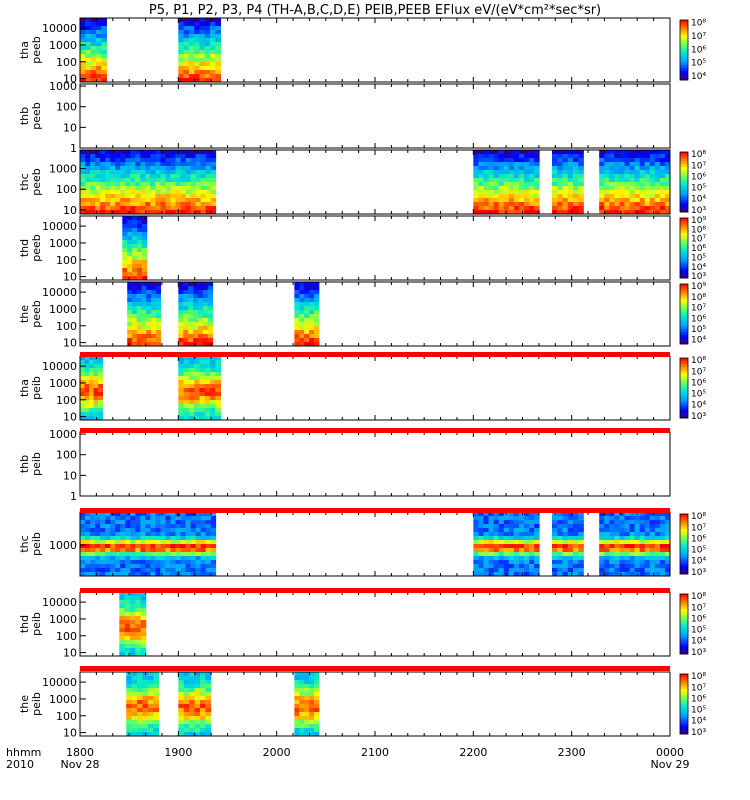  Describe the element at coordinates (223, 314) in the screenshot. I see `spectrogram-cells` at that location.